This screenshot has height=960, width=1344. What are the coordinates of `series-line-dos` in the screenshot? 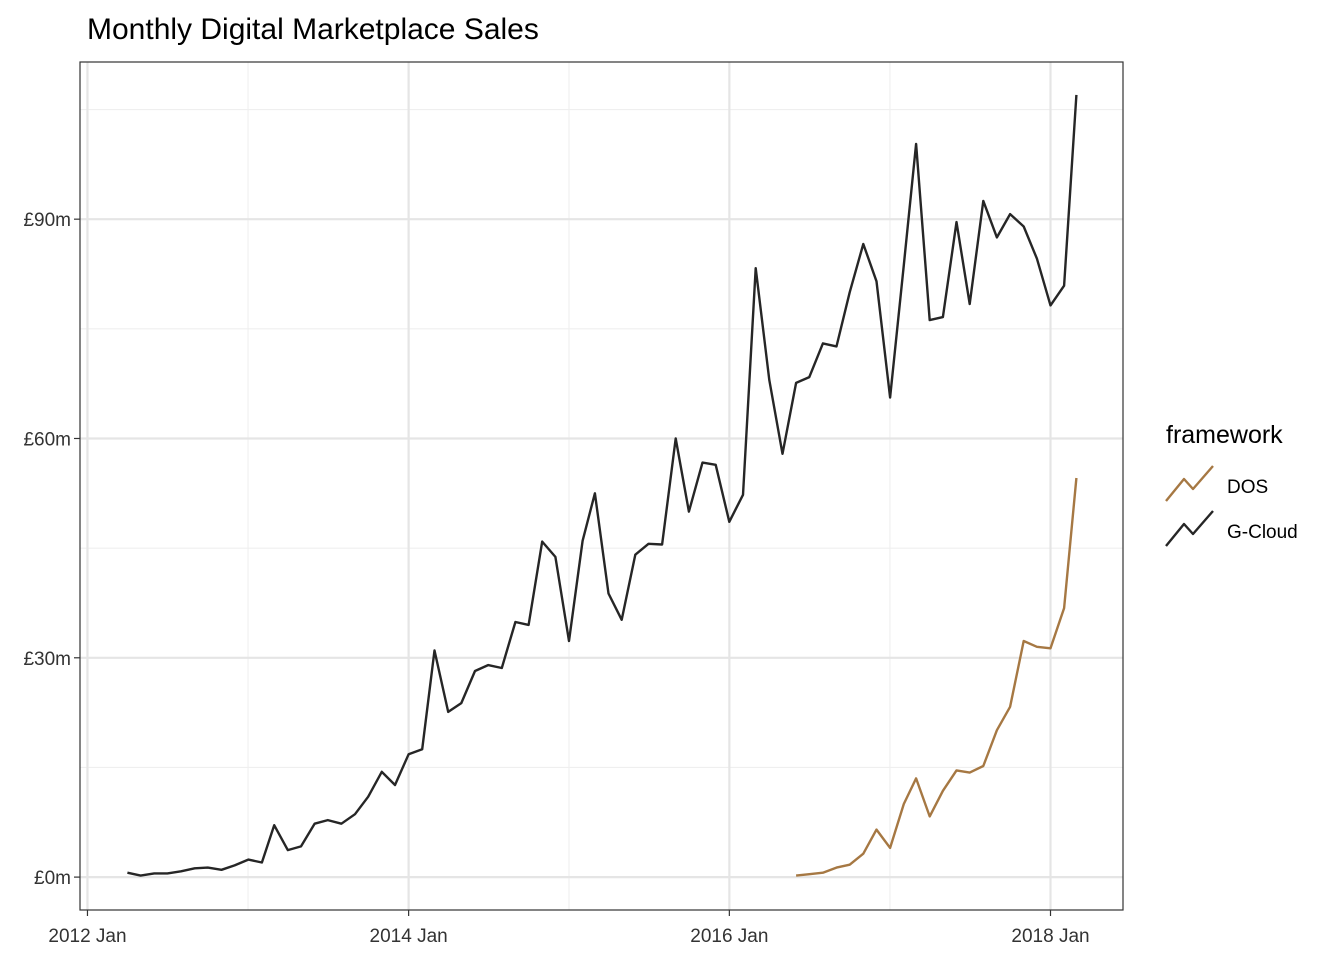 It's located at (936, 677).